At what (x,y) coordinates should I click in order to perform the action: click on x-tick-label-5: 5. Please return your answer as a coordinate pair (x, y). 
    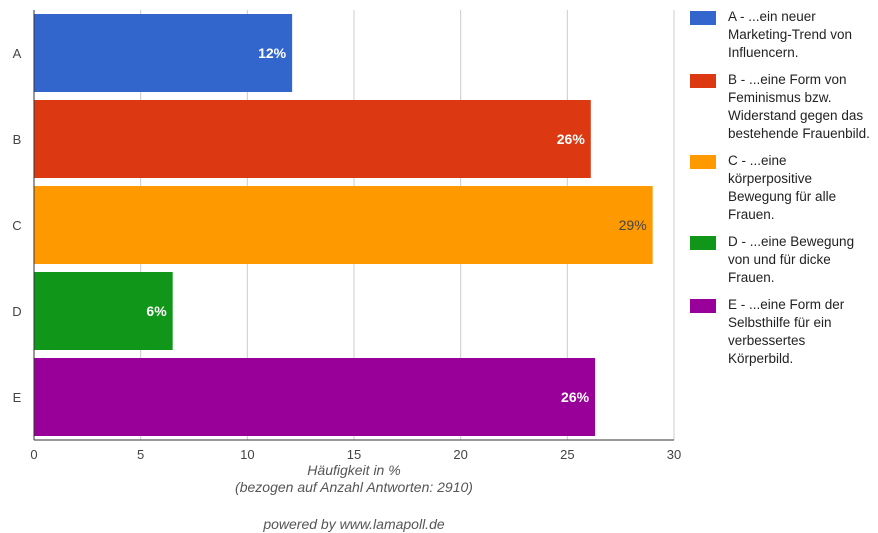
    Looking at the image, I should click on (140, 454).